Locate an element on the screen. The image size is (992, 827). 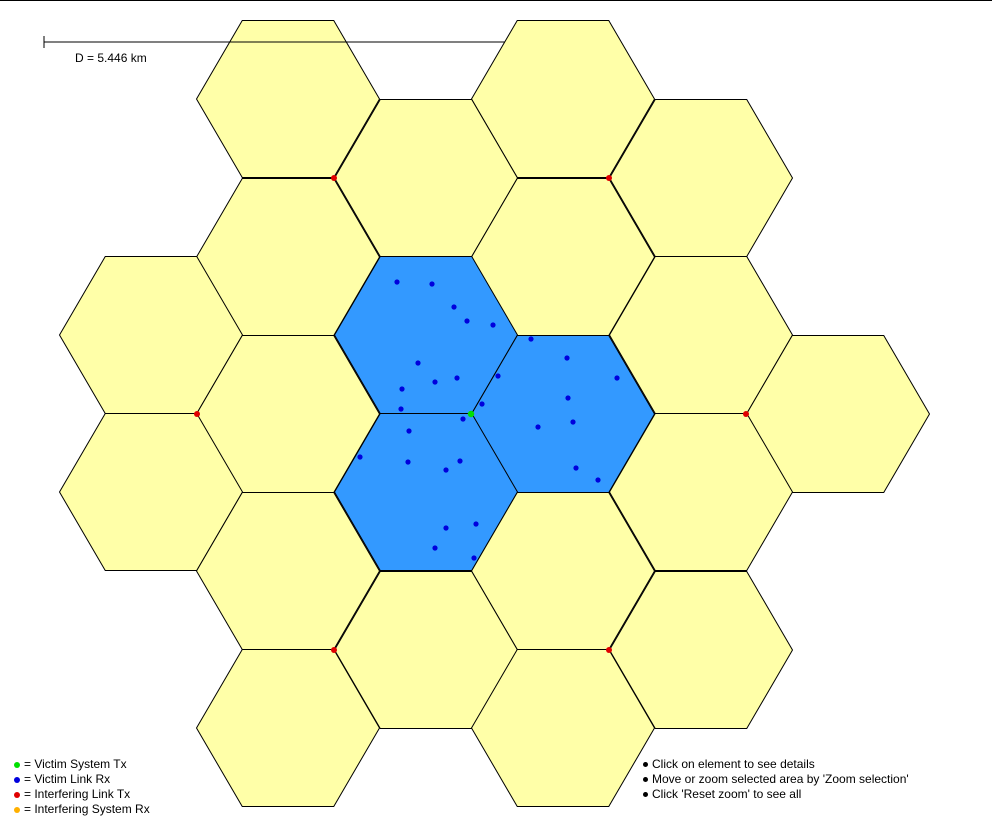
legend-label: = Victim Link Rx is located at coordinates (67, 779).